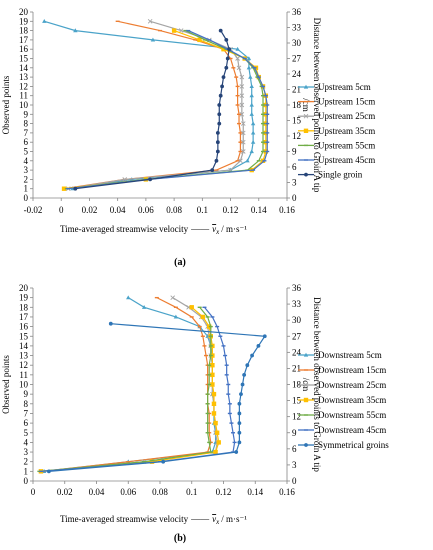  Describe the element at coordinates (23, 86) in the screenshot. I see `y-tick-label: 12` at that location.